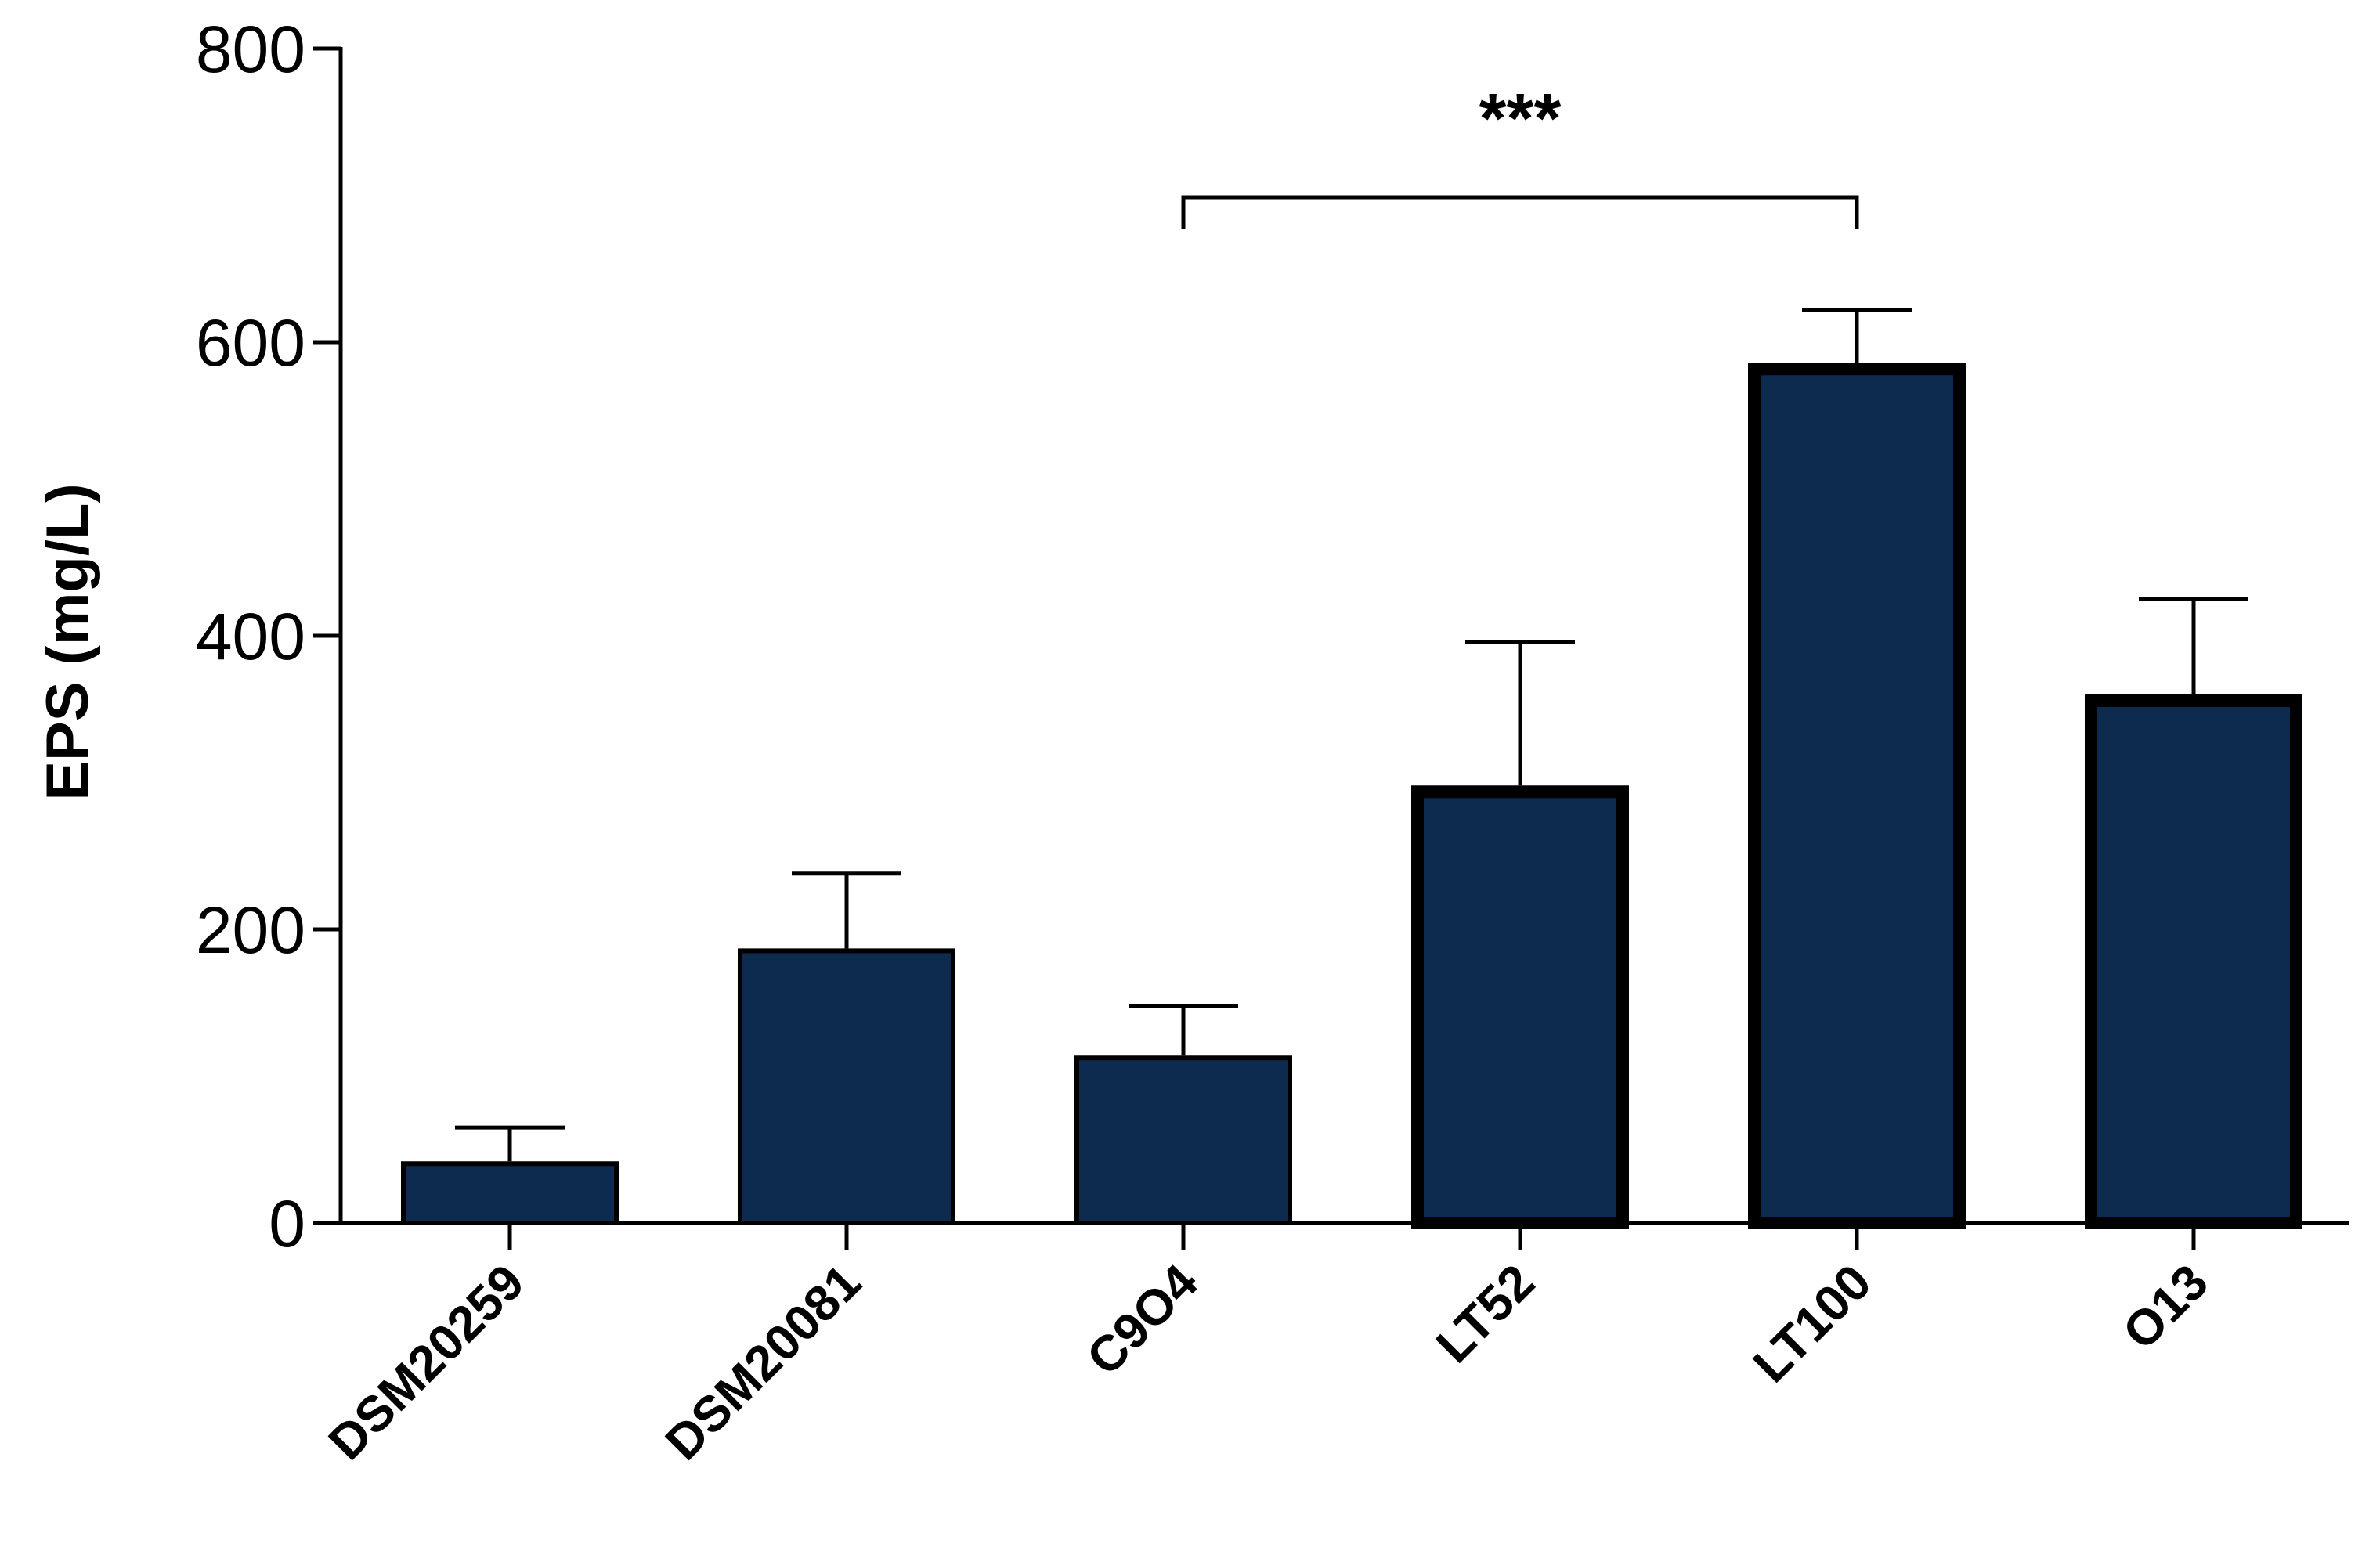  I want to click on x-tick-label: DSM20081, so click(763, 1362).